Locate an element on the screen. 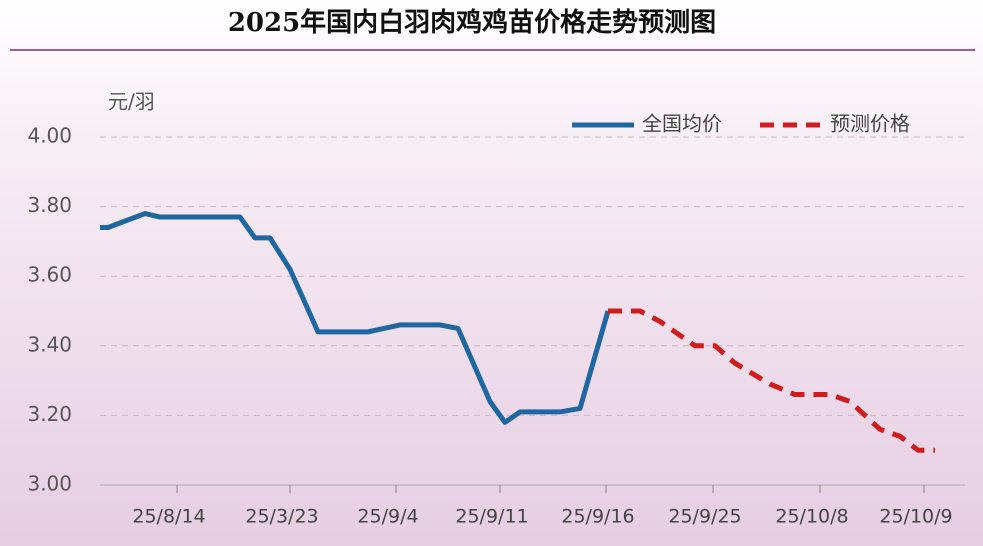 The height and width of the screenshot is (546, 983). x-tick-label: 25/9/25 is located at coordinates (704, 517).